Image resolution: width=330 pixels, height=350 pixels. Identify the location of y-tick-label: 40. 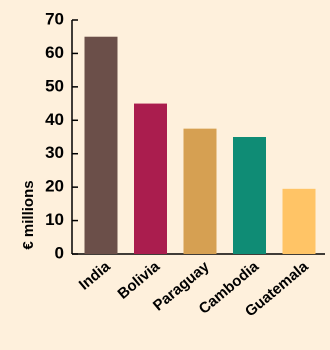
(54, 119).